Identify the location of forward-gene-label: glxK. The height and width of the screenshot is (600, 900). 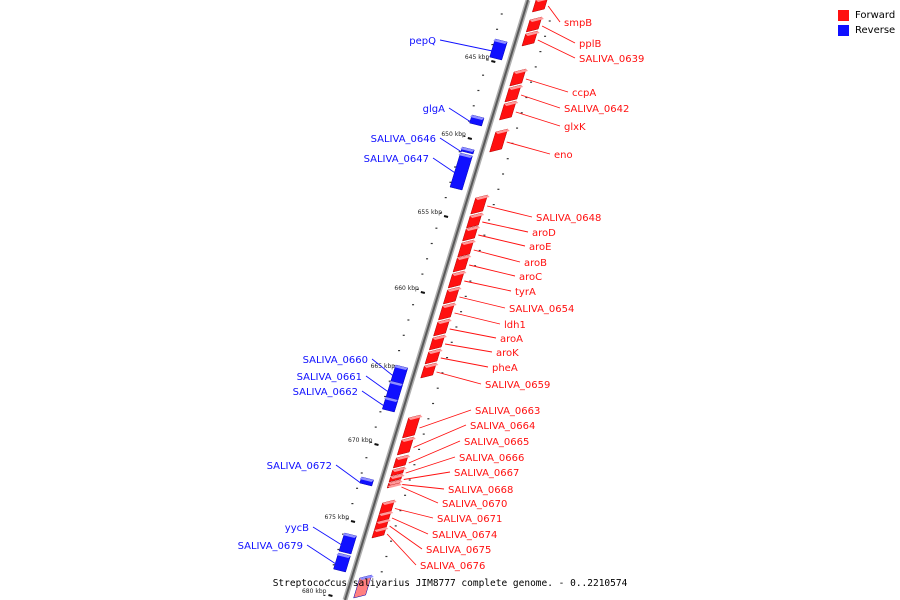
(575, 127).